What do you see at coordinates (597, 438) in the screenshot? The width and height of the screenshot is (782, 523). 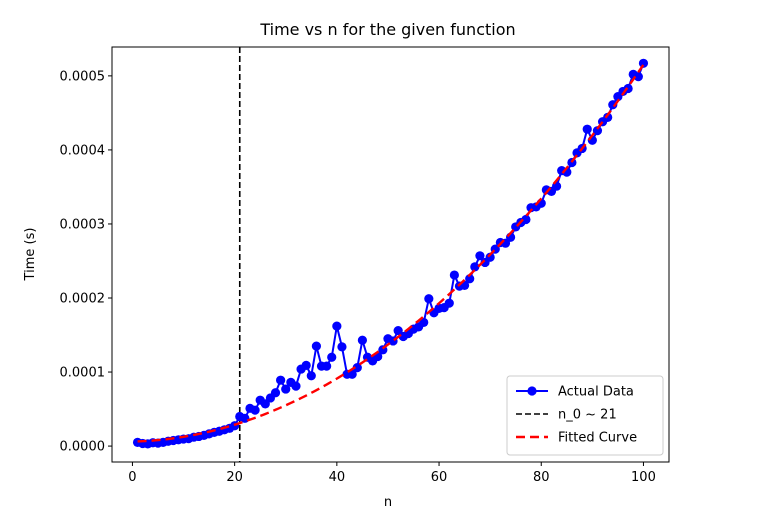 I see `legend-fitted-label: Fitted Curve` at bounding box center [597, 438].